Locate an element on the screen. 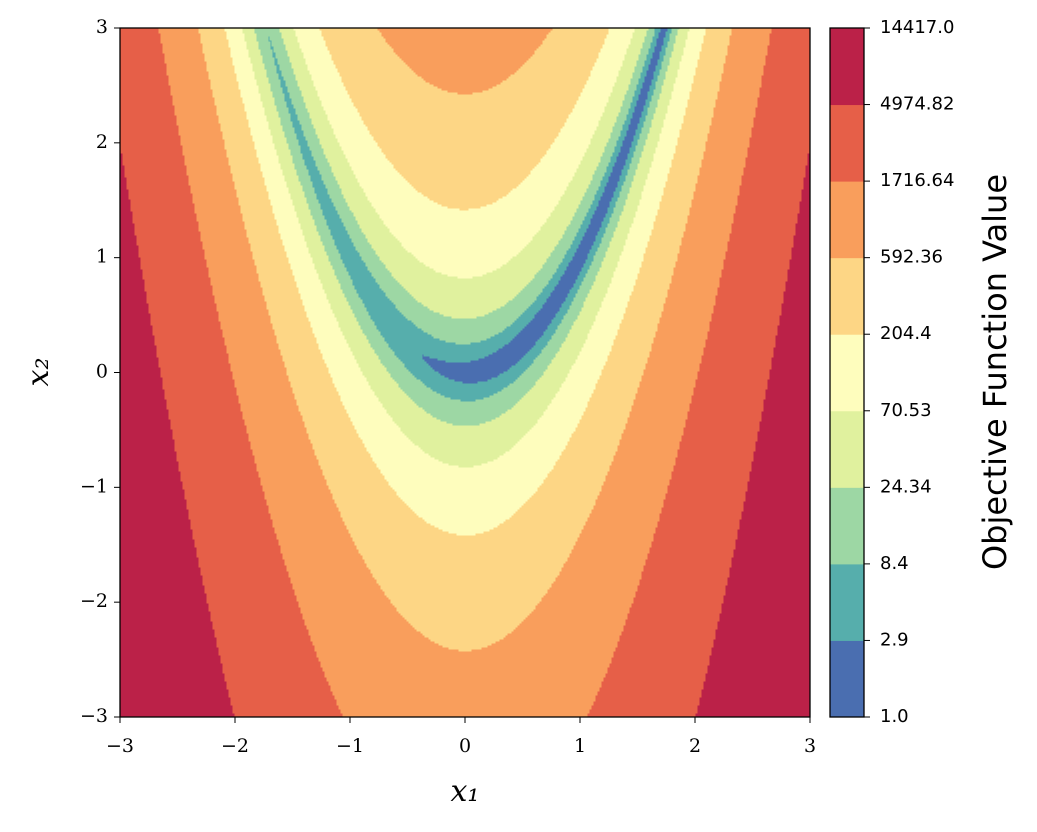 This screenshot has width=1037, height=832. colorbar-tick-label: 70.53 is located at coordinates (906, 410).